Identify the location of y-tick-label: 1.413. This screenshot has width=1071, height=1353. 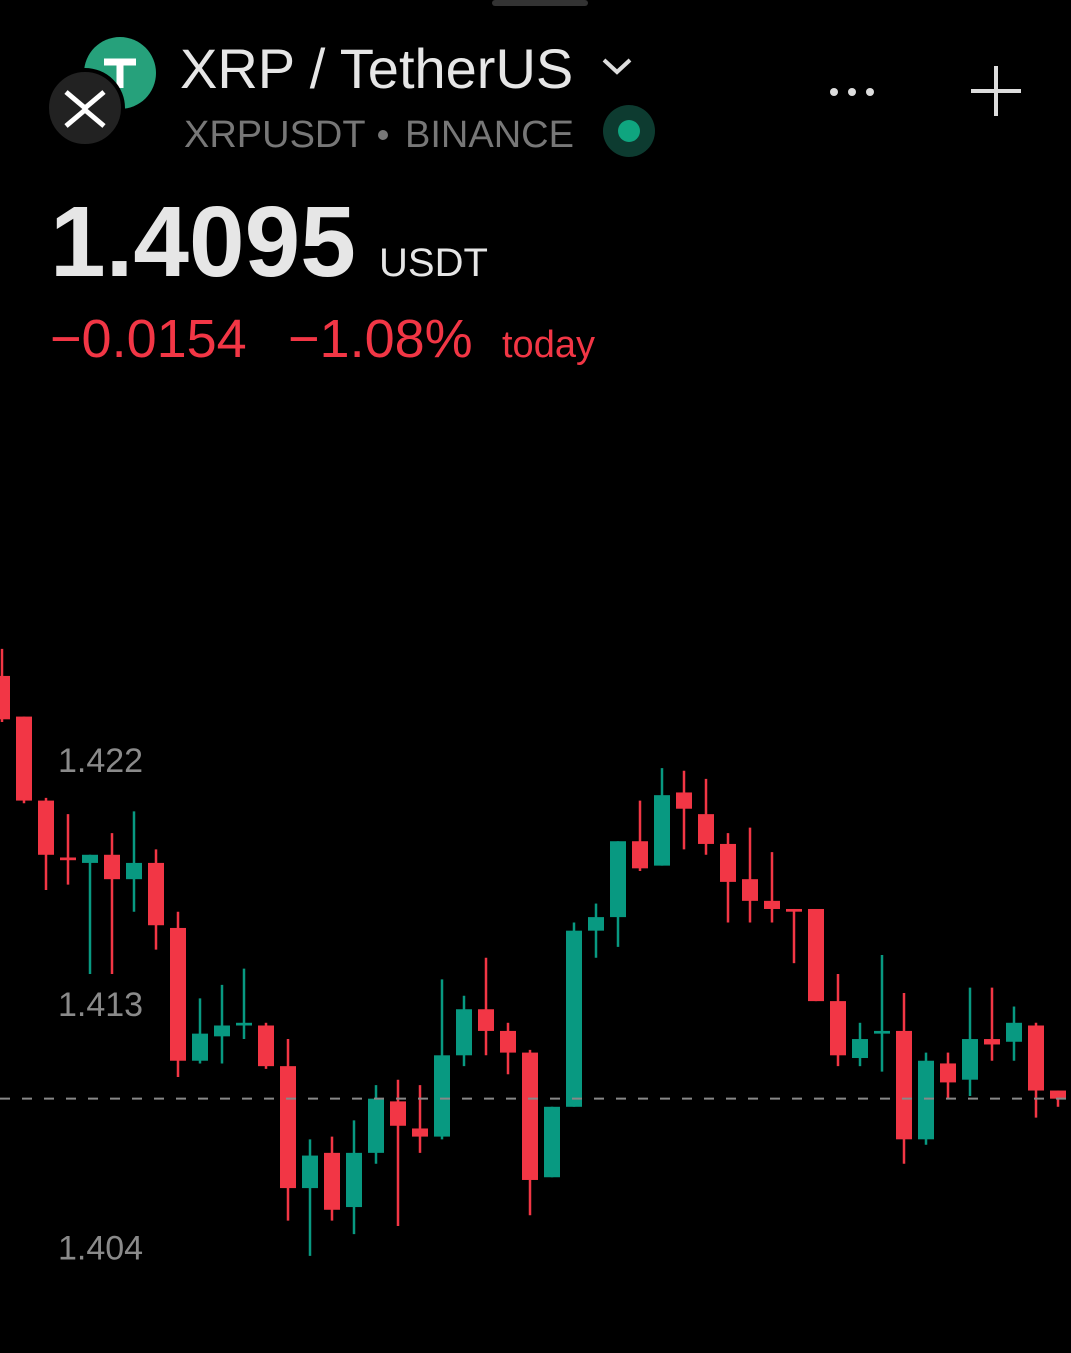
(100, 1005).